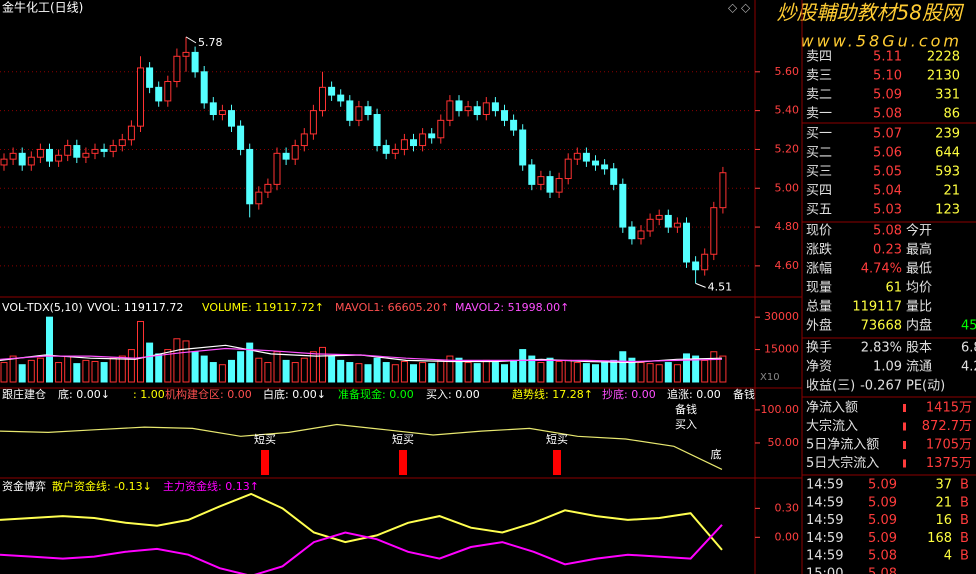 The width and height of the screenshot is (976, 574). I want to click on indicator-header: VVOL: 119117.72, so click(135, 307).